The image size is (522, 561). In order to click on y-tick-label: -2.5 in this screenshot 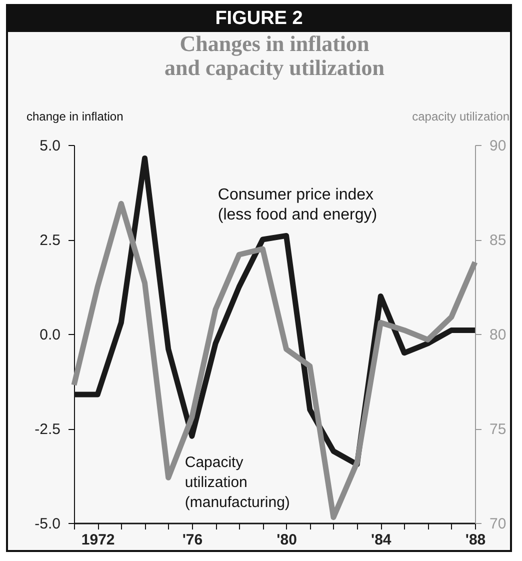, I will do `click(47, 429)`.